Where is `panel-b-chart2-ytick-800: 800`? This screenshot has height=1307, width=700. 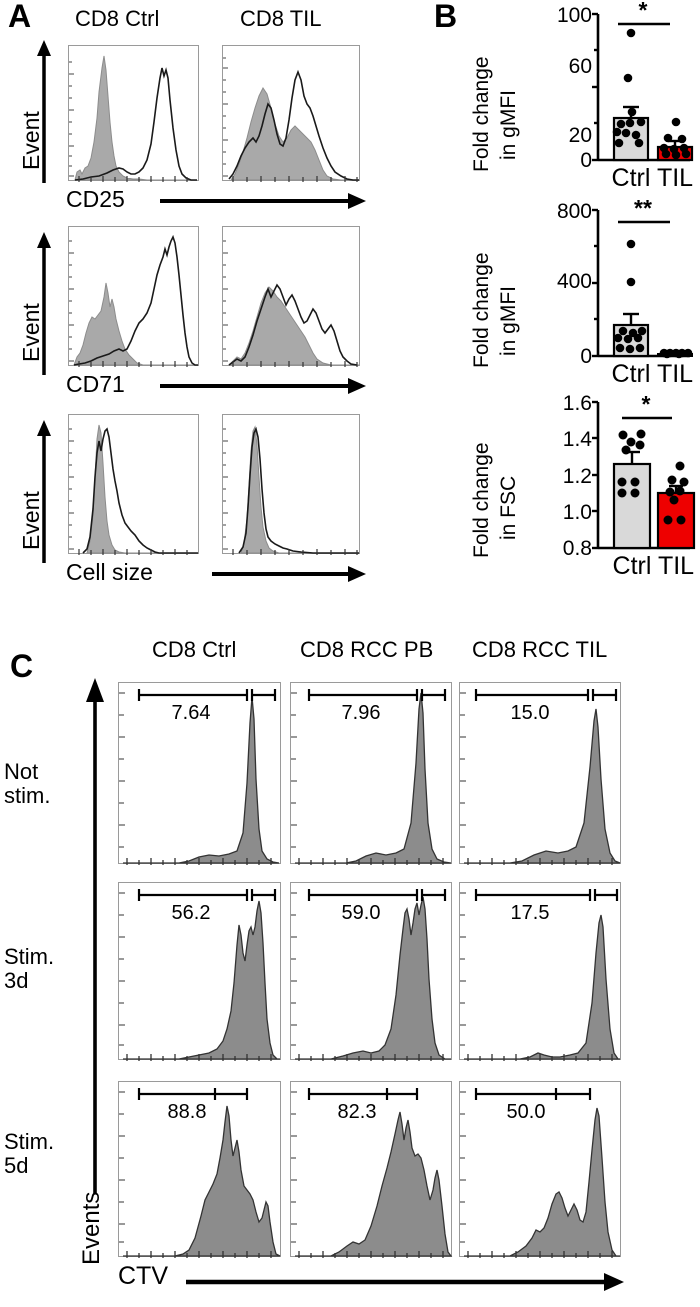
panel-b-chart2-ytick-800: 800 is located at coordinates (574, 211).